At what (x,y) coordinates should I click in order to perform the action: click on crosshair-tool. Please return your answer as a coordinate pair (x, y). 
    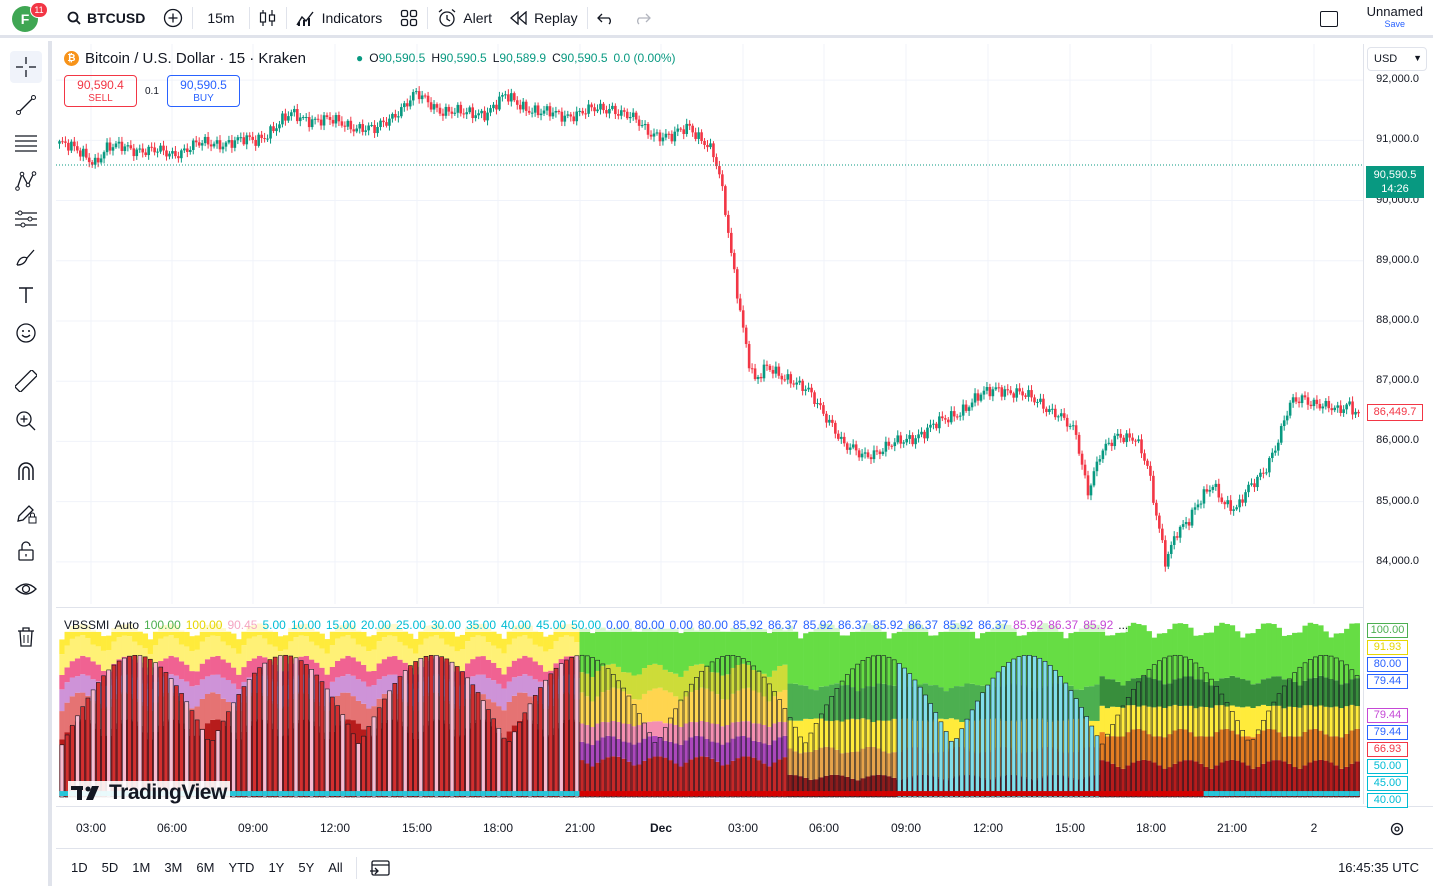
    Looking at the image, I should click on (26, 67).